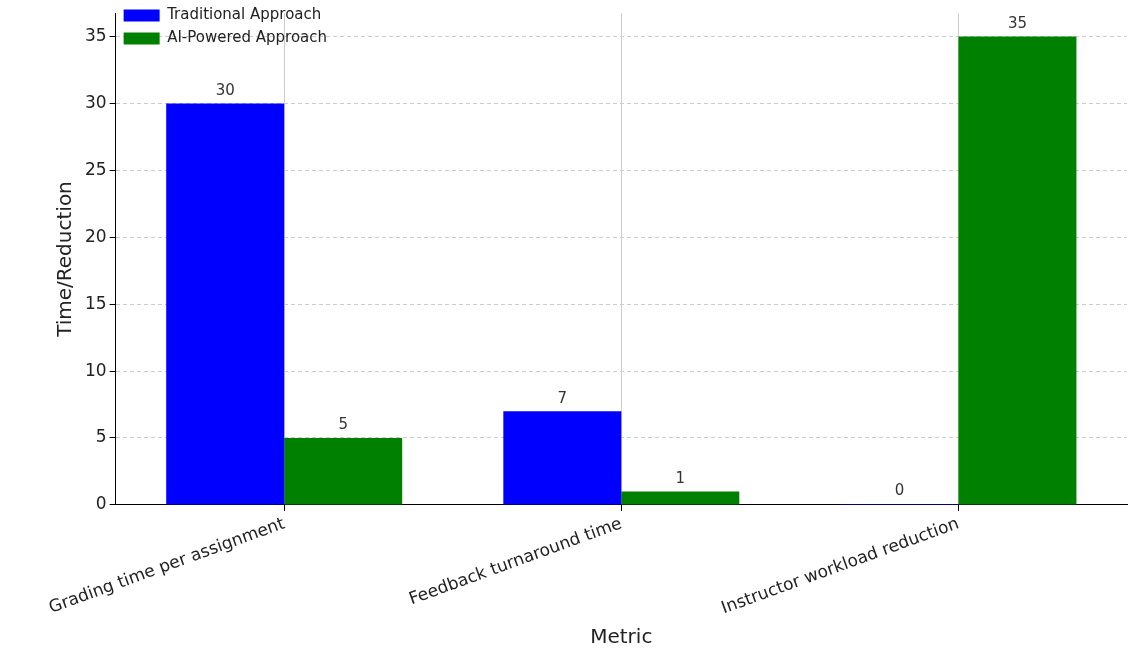  Describe the element at coordinates (101, 436) in the screenshot. I see `y-tick-label: 5` at that location.